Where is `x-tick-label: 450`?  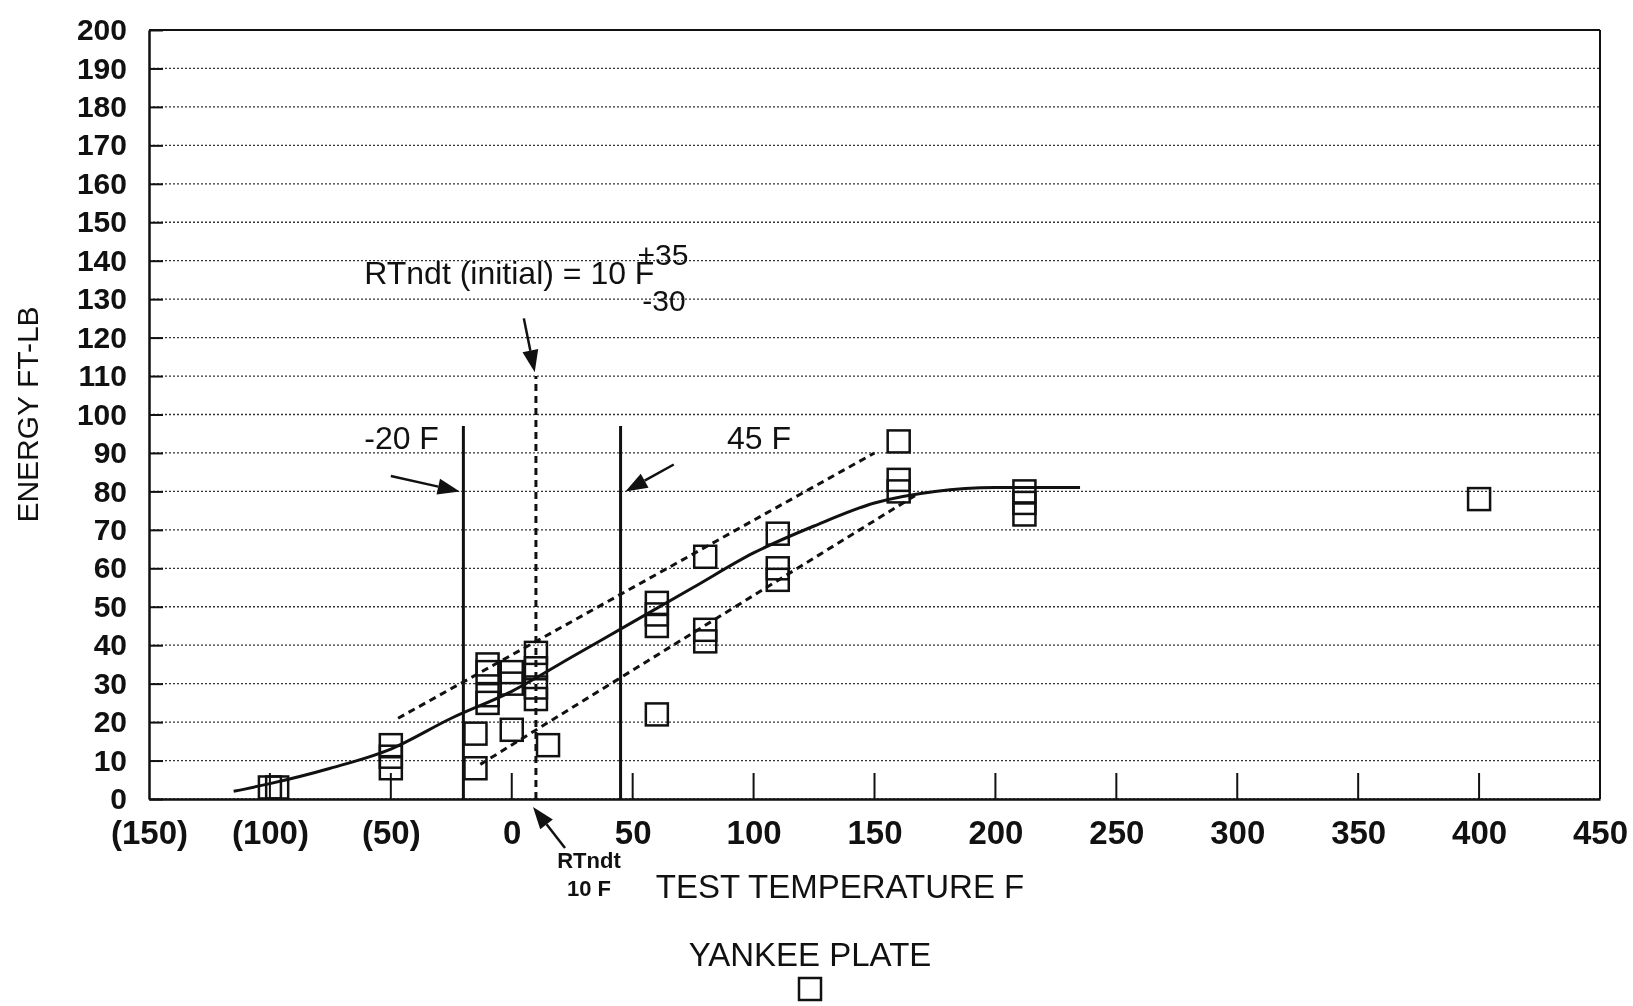
x-tick-label: 450 is located at coordinates (1600, 833).